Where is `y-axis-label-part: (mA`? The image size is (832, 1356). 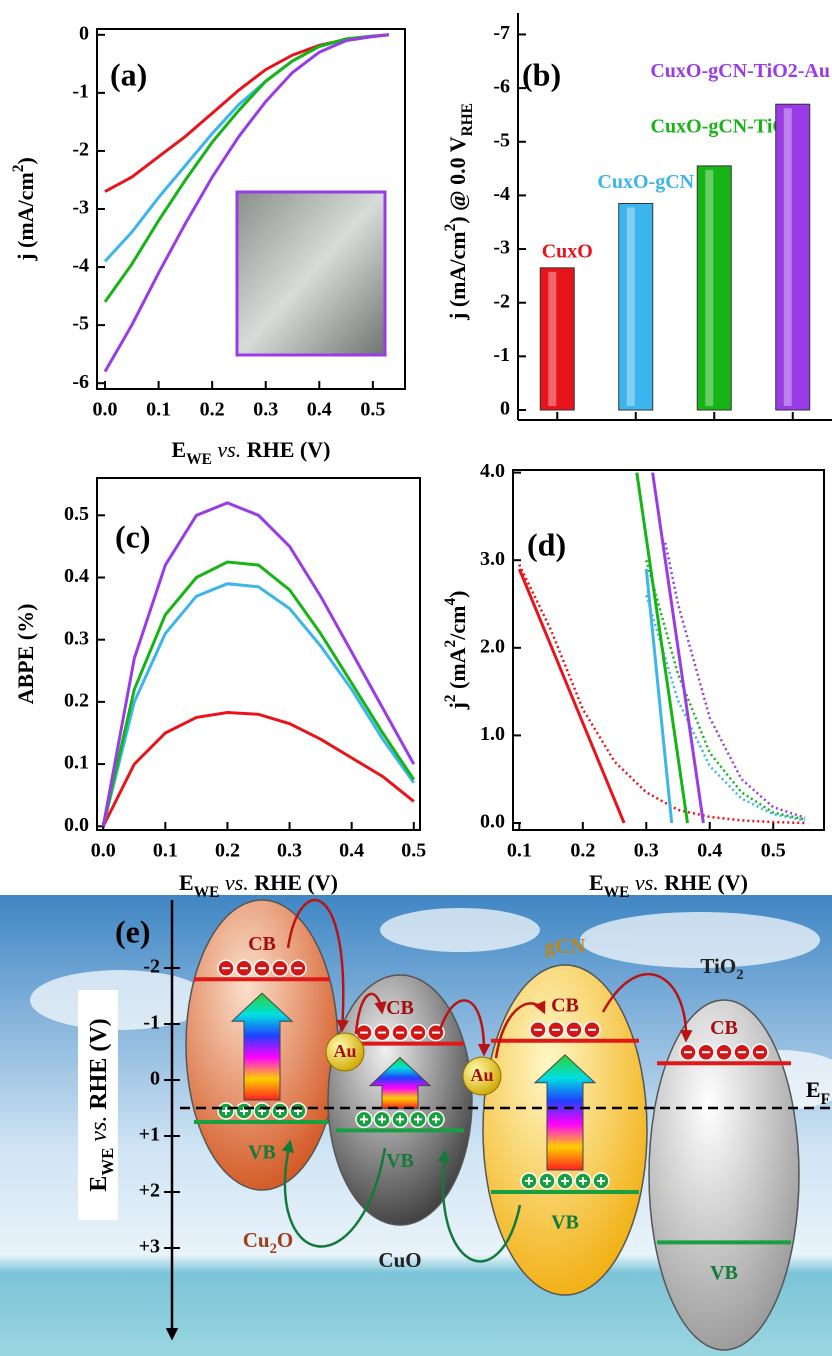 y-axis-label-part: (mA is located at coordinates (457, 670).